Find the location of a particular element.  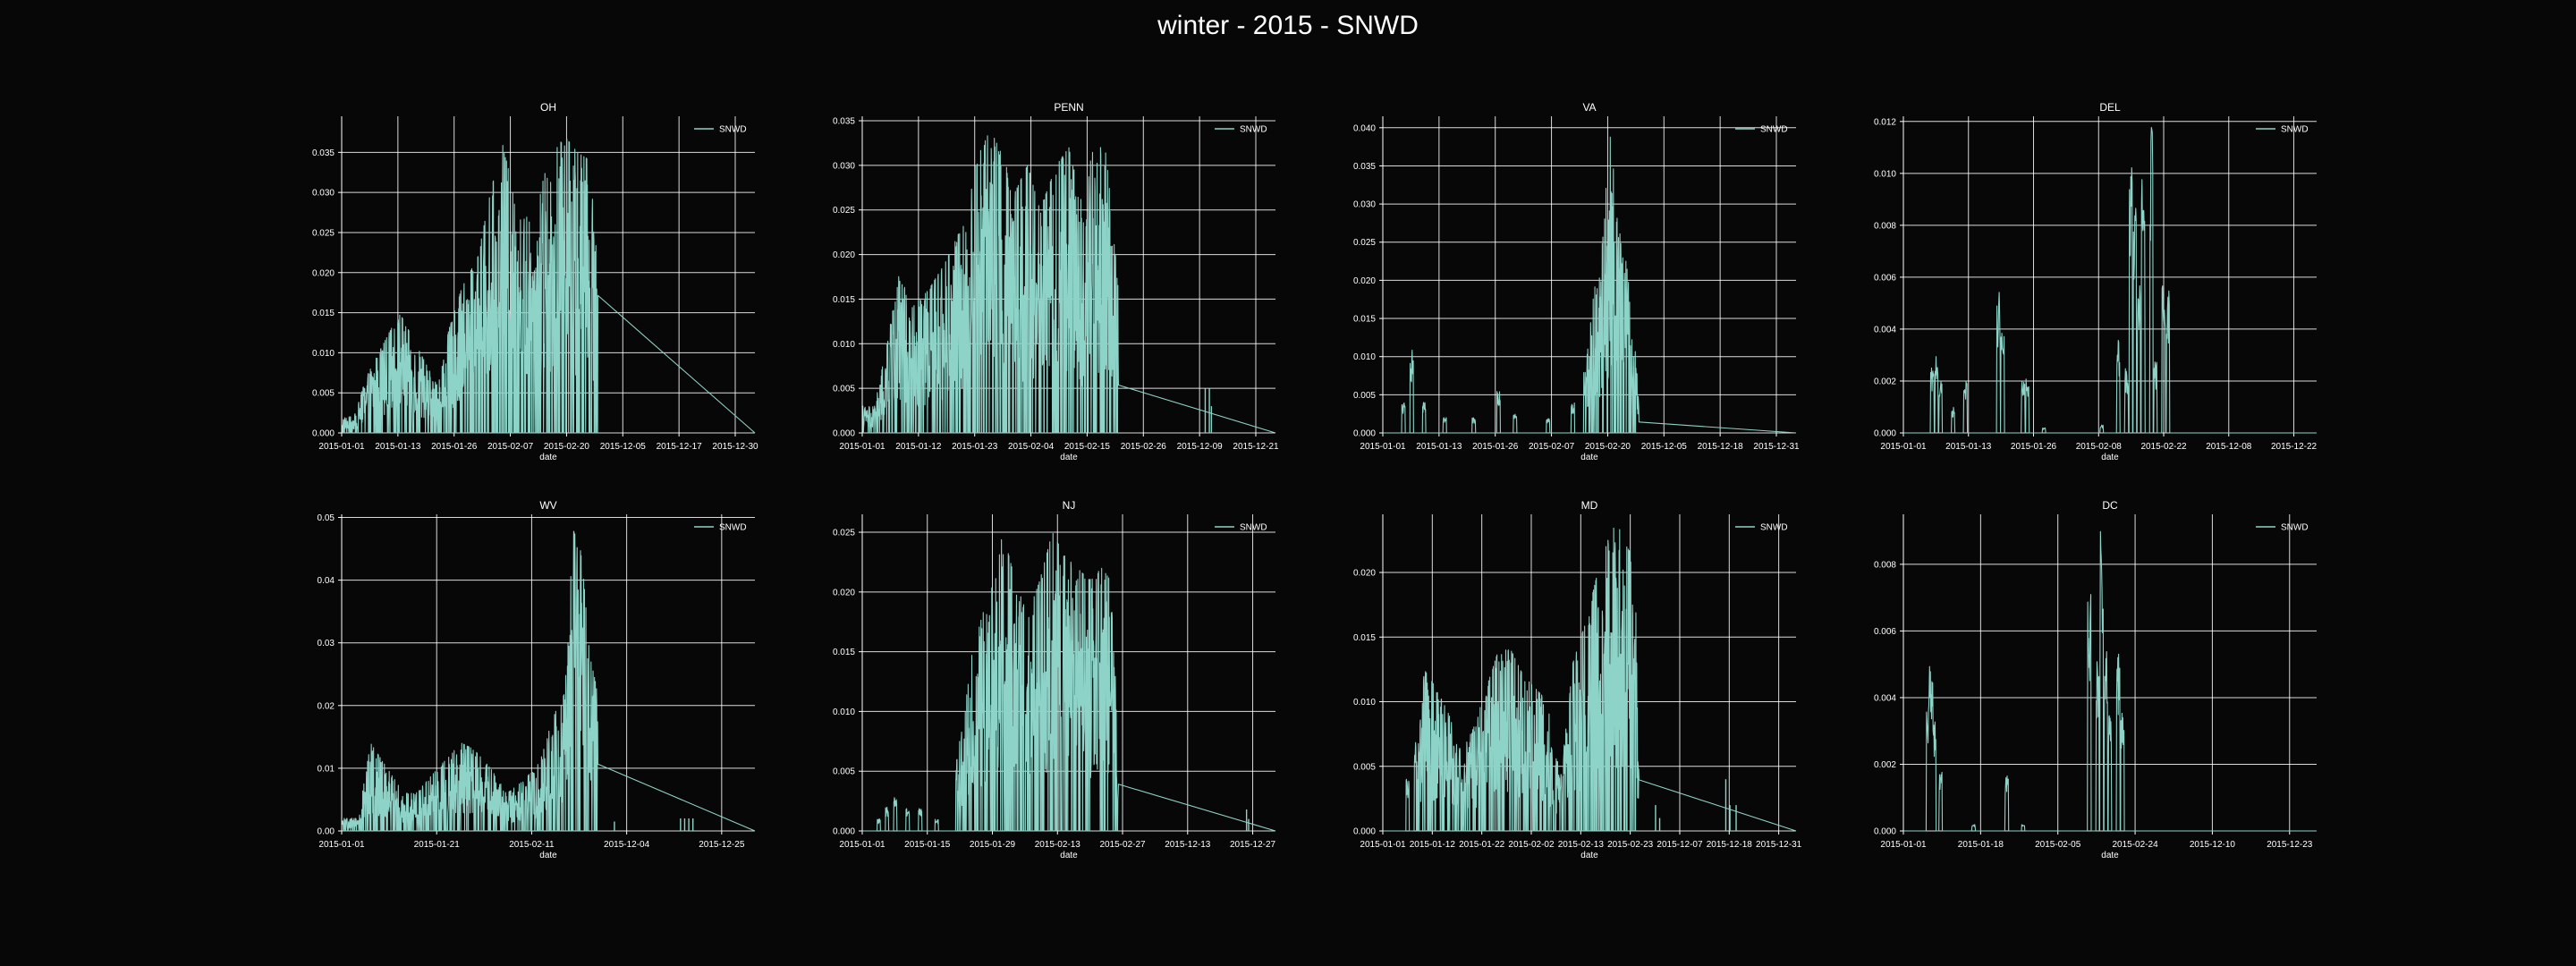

x-tick-label: 2015-01-18 is located at coordinates (1981, 845).